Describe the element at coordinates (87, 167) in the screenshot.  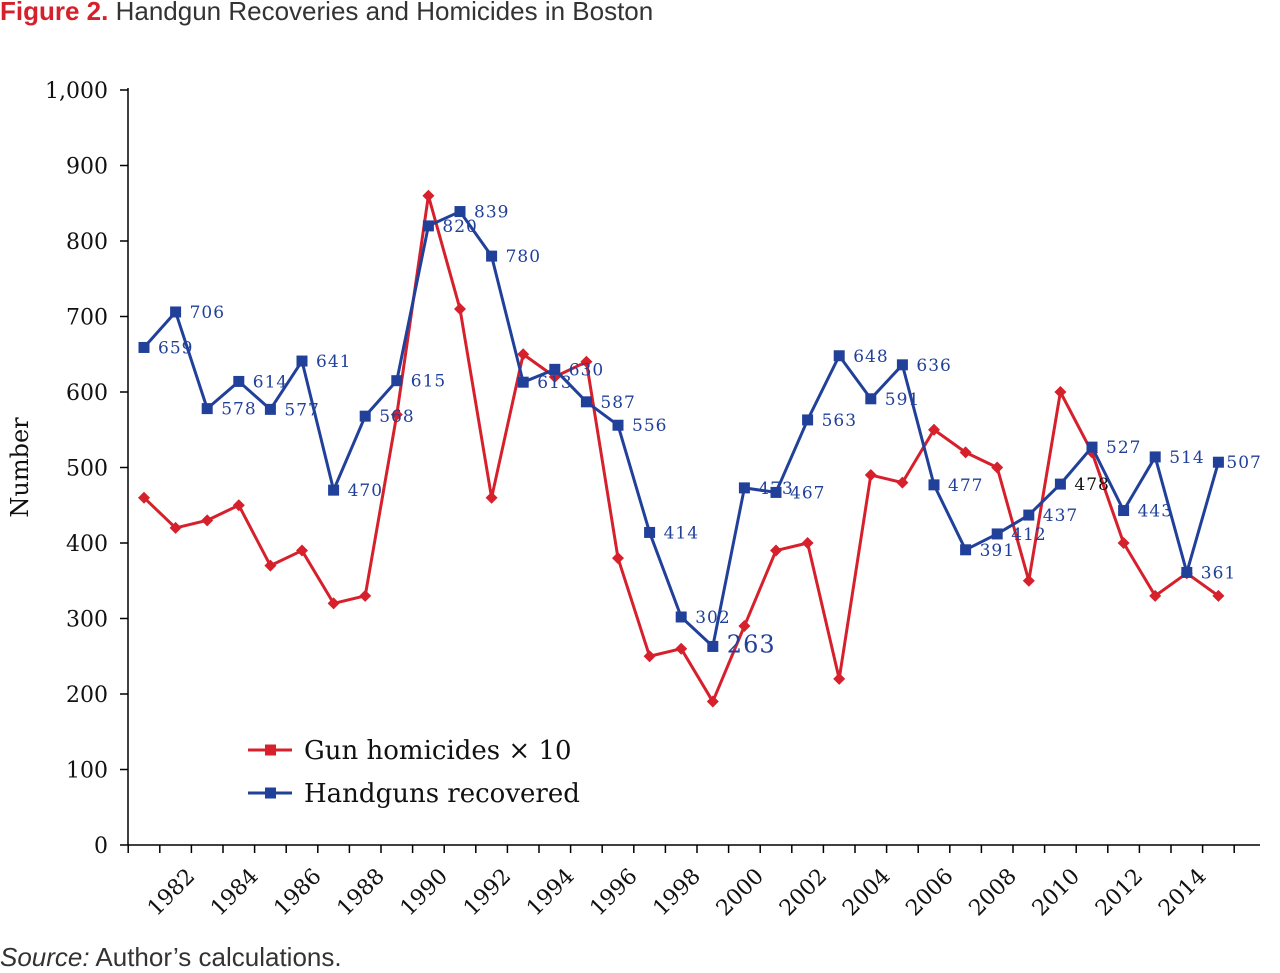
I see `y-tick-label: 900` at that location.